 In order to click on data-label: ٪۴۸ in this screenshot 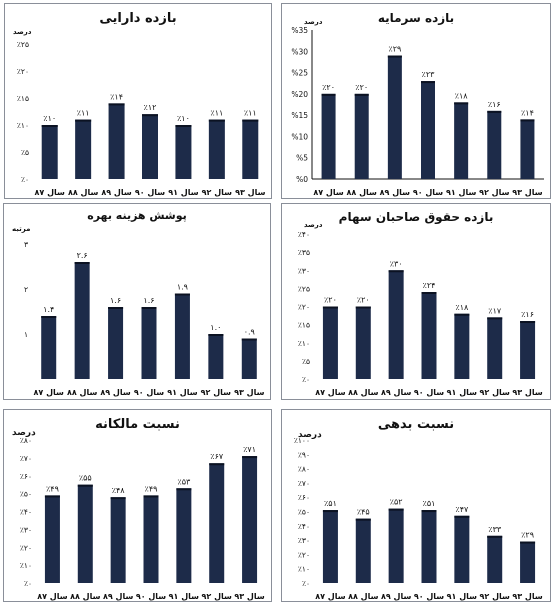, I will do `click(119, 490)`.